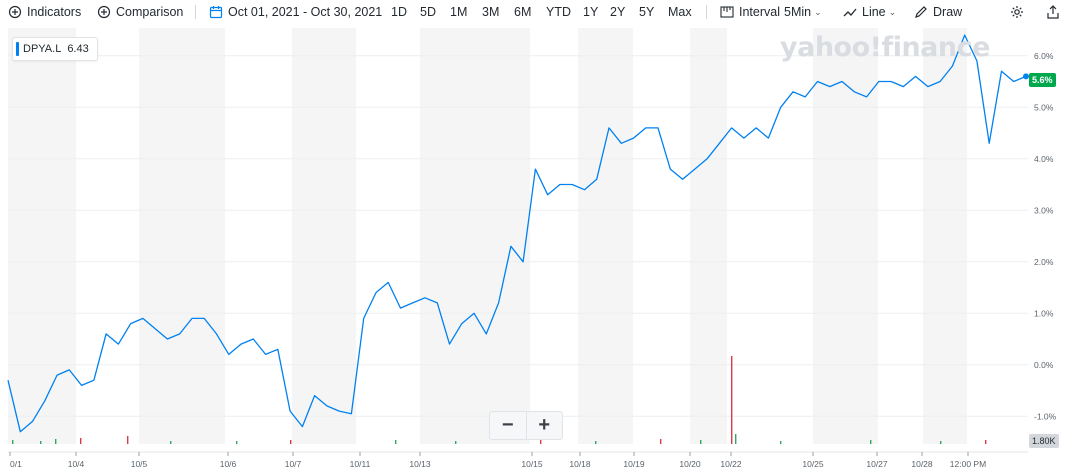  Describe the element at coordinates (228, 464) in the screenshot. I see `x-tick-label: 10/6` at that location.